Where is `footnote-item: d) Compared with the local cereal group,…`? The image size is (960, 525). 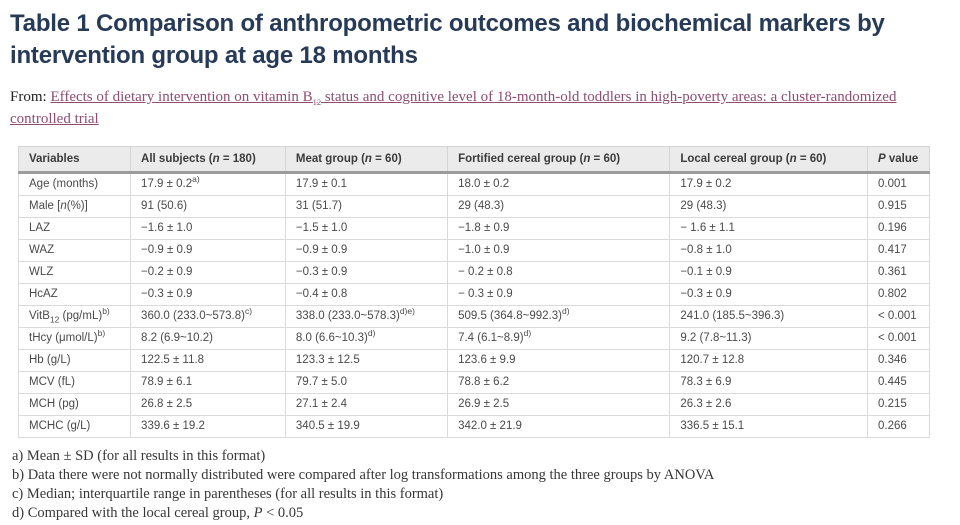 footnote-item: d) Compared with the local cereal group,… is located at coordinates (158, 513).